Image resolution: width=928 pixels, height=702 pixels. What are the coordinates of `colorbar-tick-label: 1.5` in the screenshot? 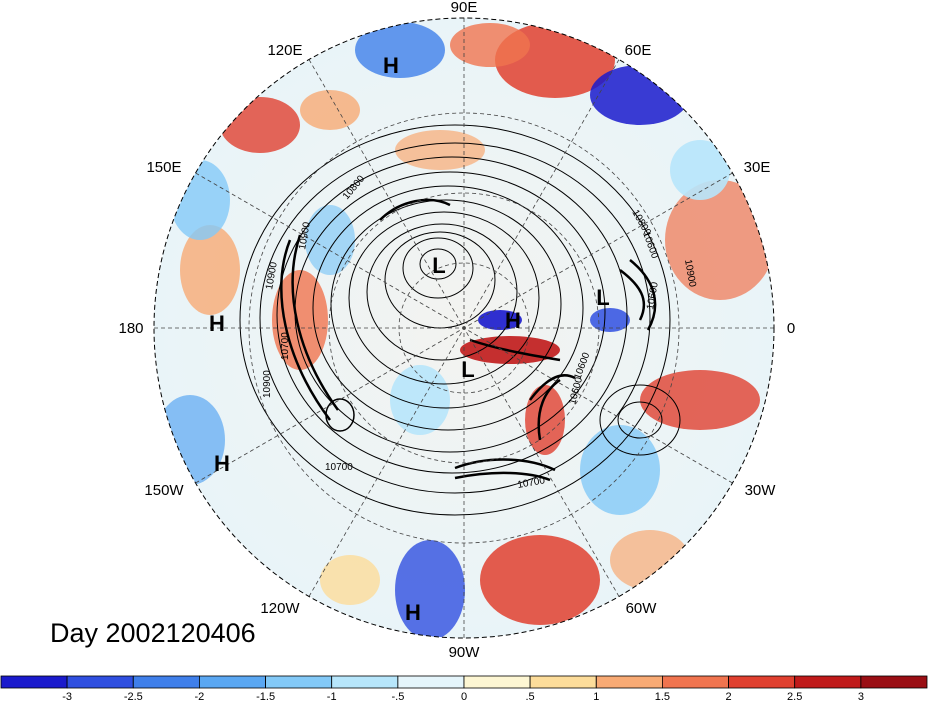 It's located at (662, 696).